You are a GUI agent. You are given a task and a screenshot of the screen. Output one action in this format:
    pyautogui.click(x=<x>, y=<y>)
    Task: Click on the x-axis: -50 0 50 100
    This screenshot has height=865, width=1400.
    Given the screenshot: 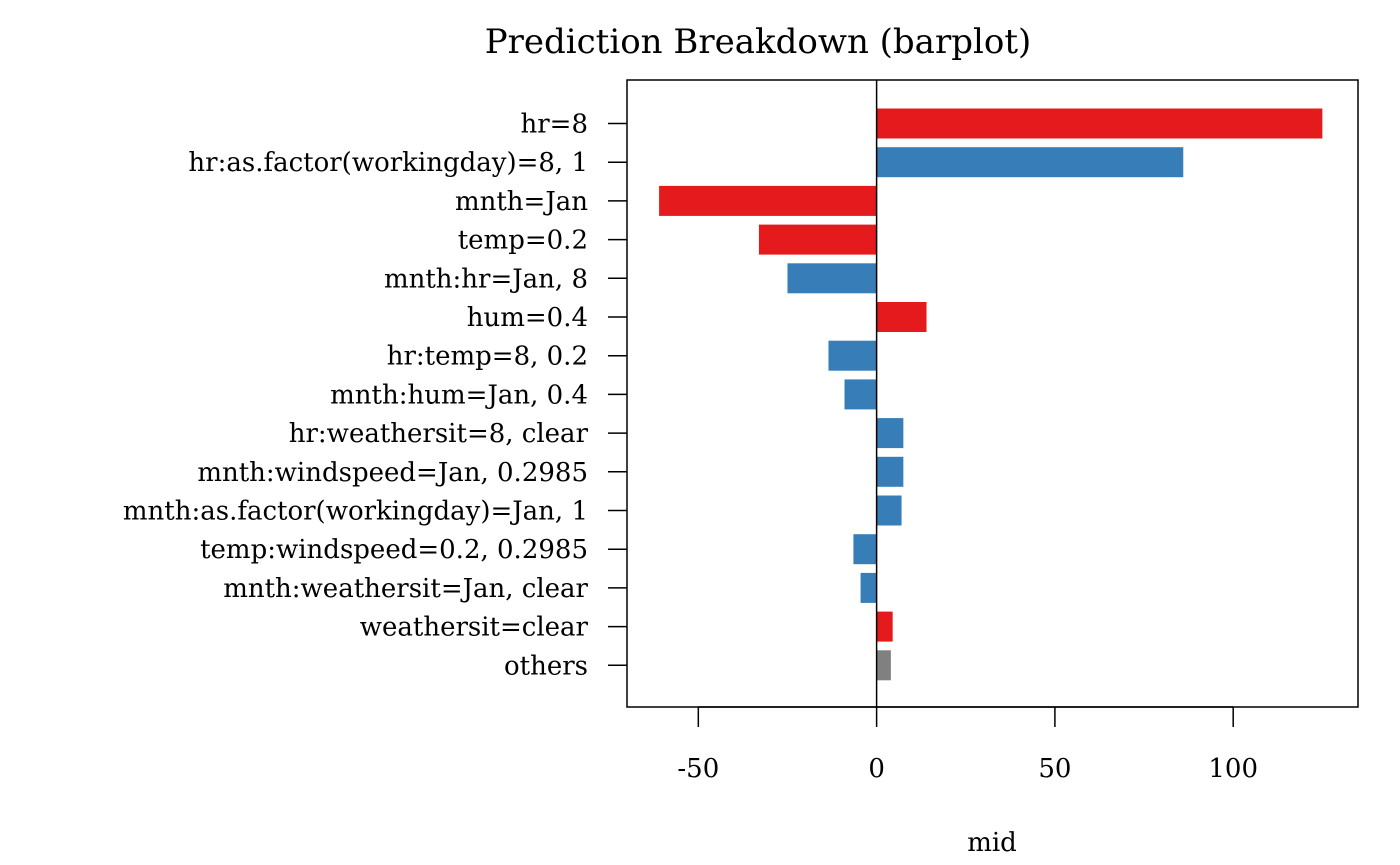 What is the action you would take?
    pyautogui.click(x=967, y=745)
    